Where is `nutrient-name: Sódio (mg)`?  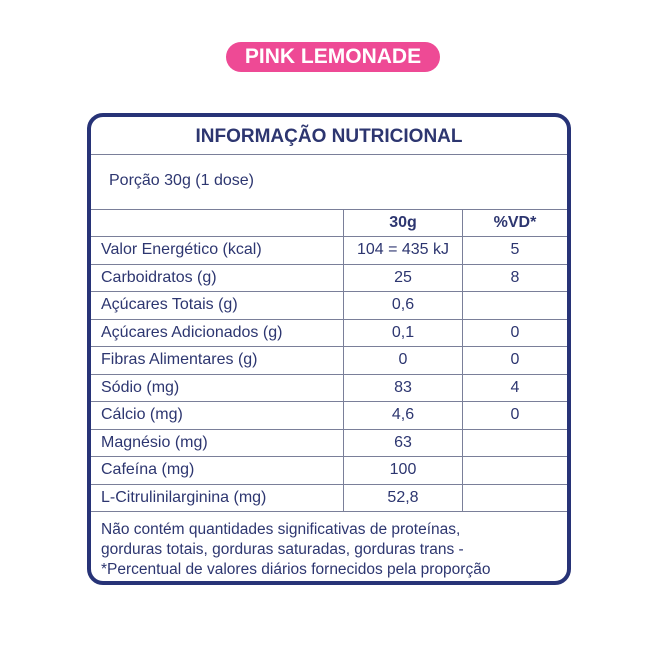
nutrient-name: Sódio (mg) is located at coordinates (217, 388).